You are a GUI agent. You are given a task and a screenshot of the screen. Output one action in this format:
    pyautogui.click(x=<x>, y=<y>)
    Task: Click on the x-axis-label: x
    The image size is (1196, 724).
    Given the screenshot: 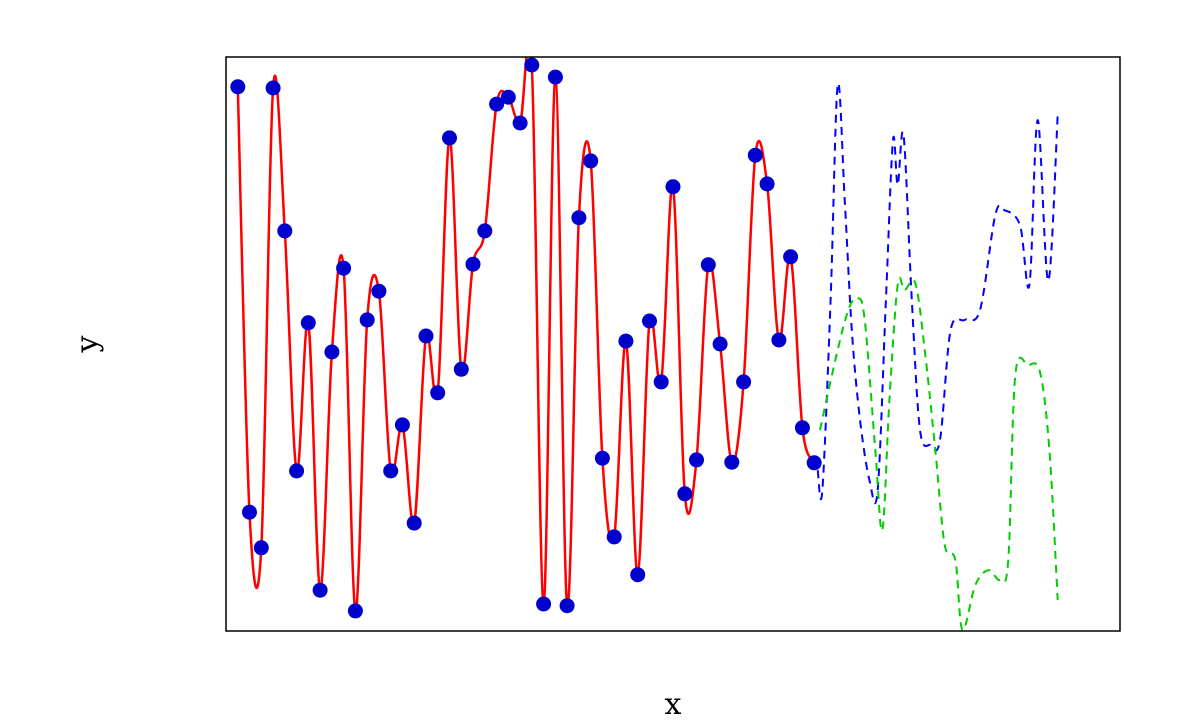 What is the action you would take?
    pyautogui.click(x=673, y=704)
    